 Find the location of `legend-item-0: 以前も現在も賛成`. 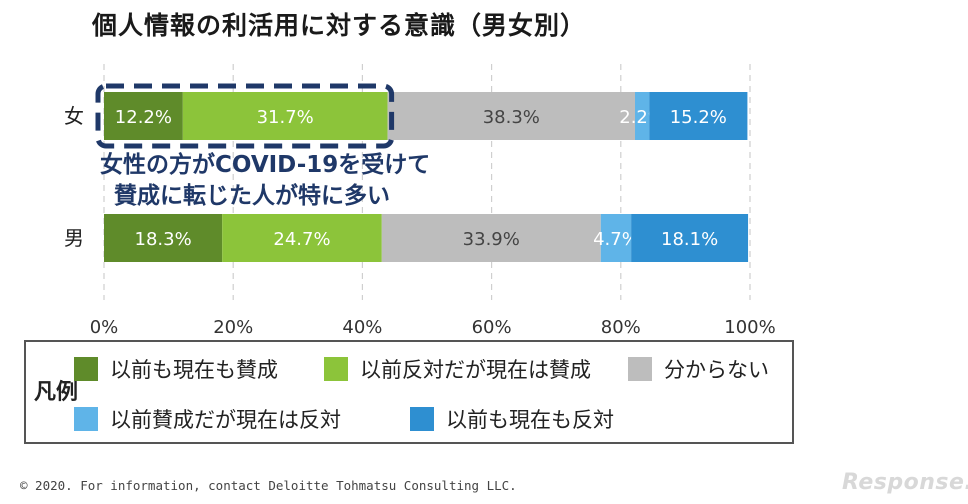

legend-item-0: 以前も現在も賛成 is located at coordinates (176, 369).